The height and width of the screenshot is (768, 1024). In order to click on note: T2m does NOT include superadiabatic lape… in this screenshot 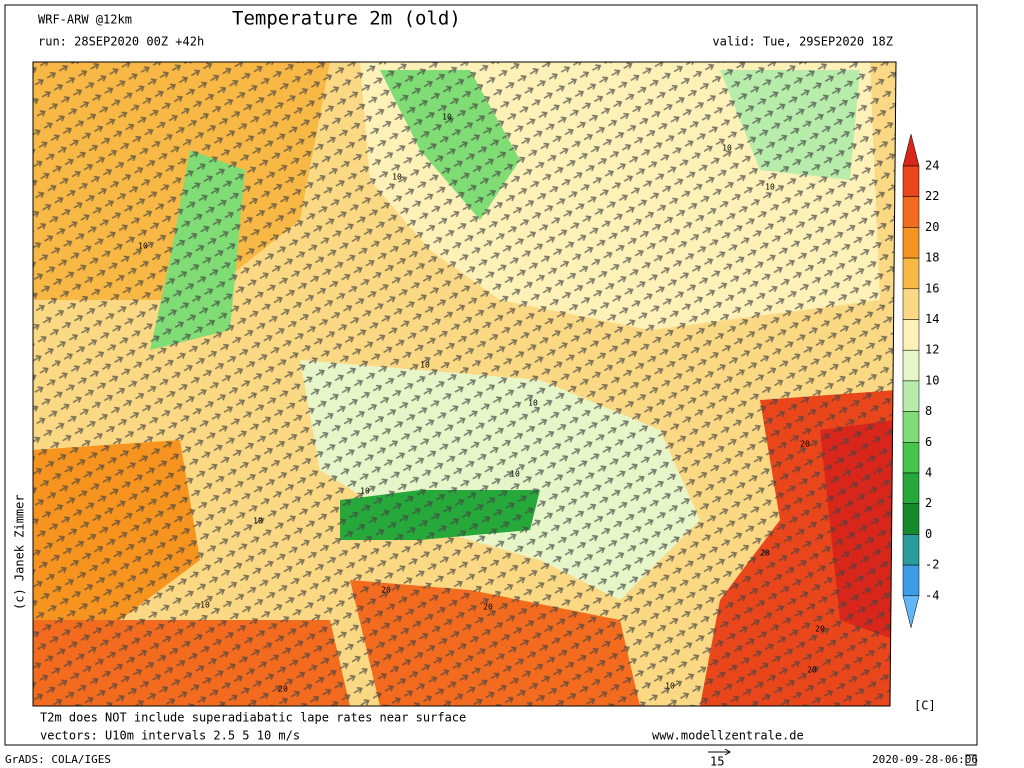, I will do `click(253, 718)`.